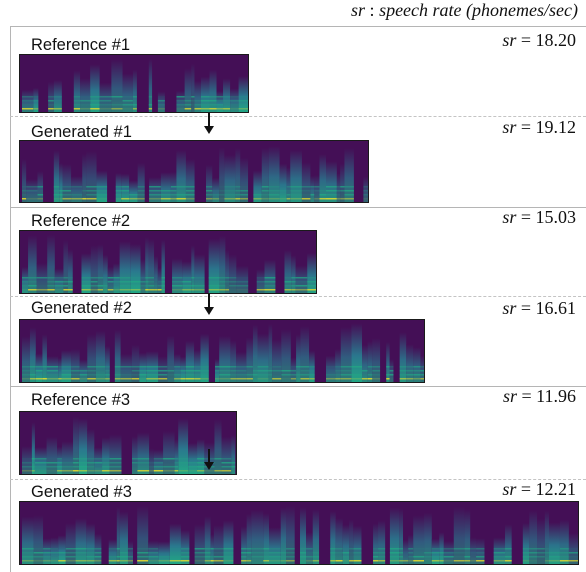  Describe the element at coordinates (298, 296) in the screenshot. I see `pair-2-divider` at that location.